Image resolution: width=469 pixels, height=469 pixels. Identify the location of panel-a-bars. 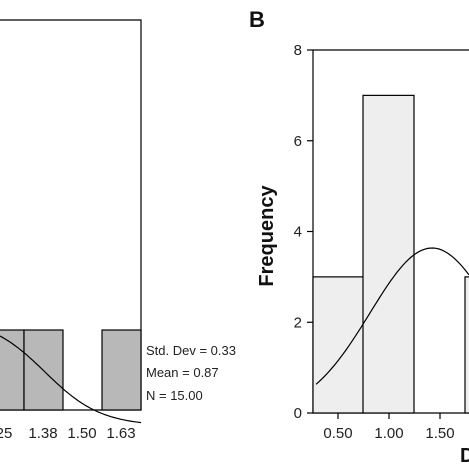
(71, 370).